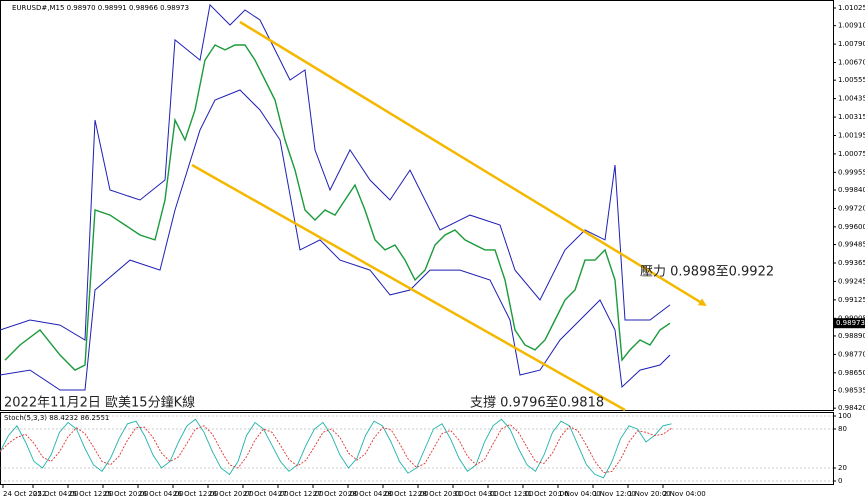  I want to click on annotation: 壓力 0.9898至0.9922, so click(707, 272).